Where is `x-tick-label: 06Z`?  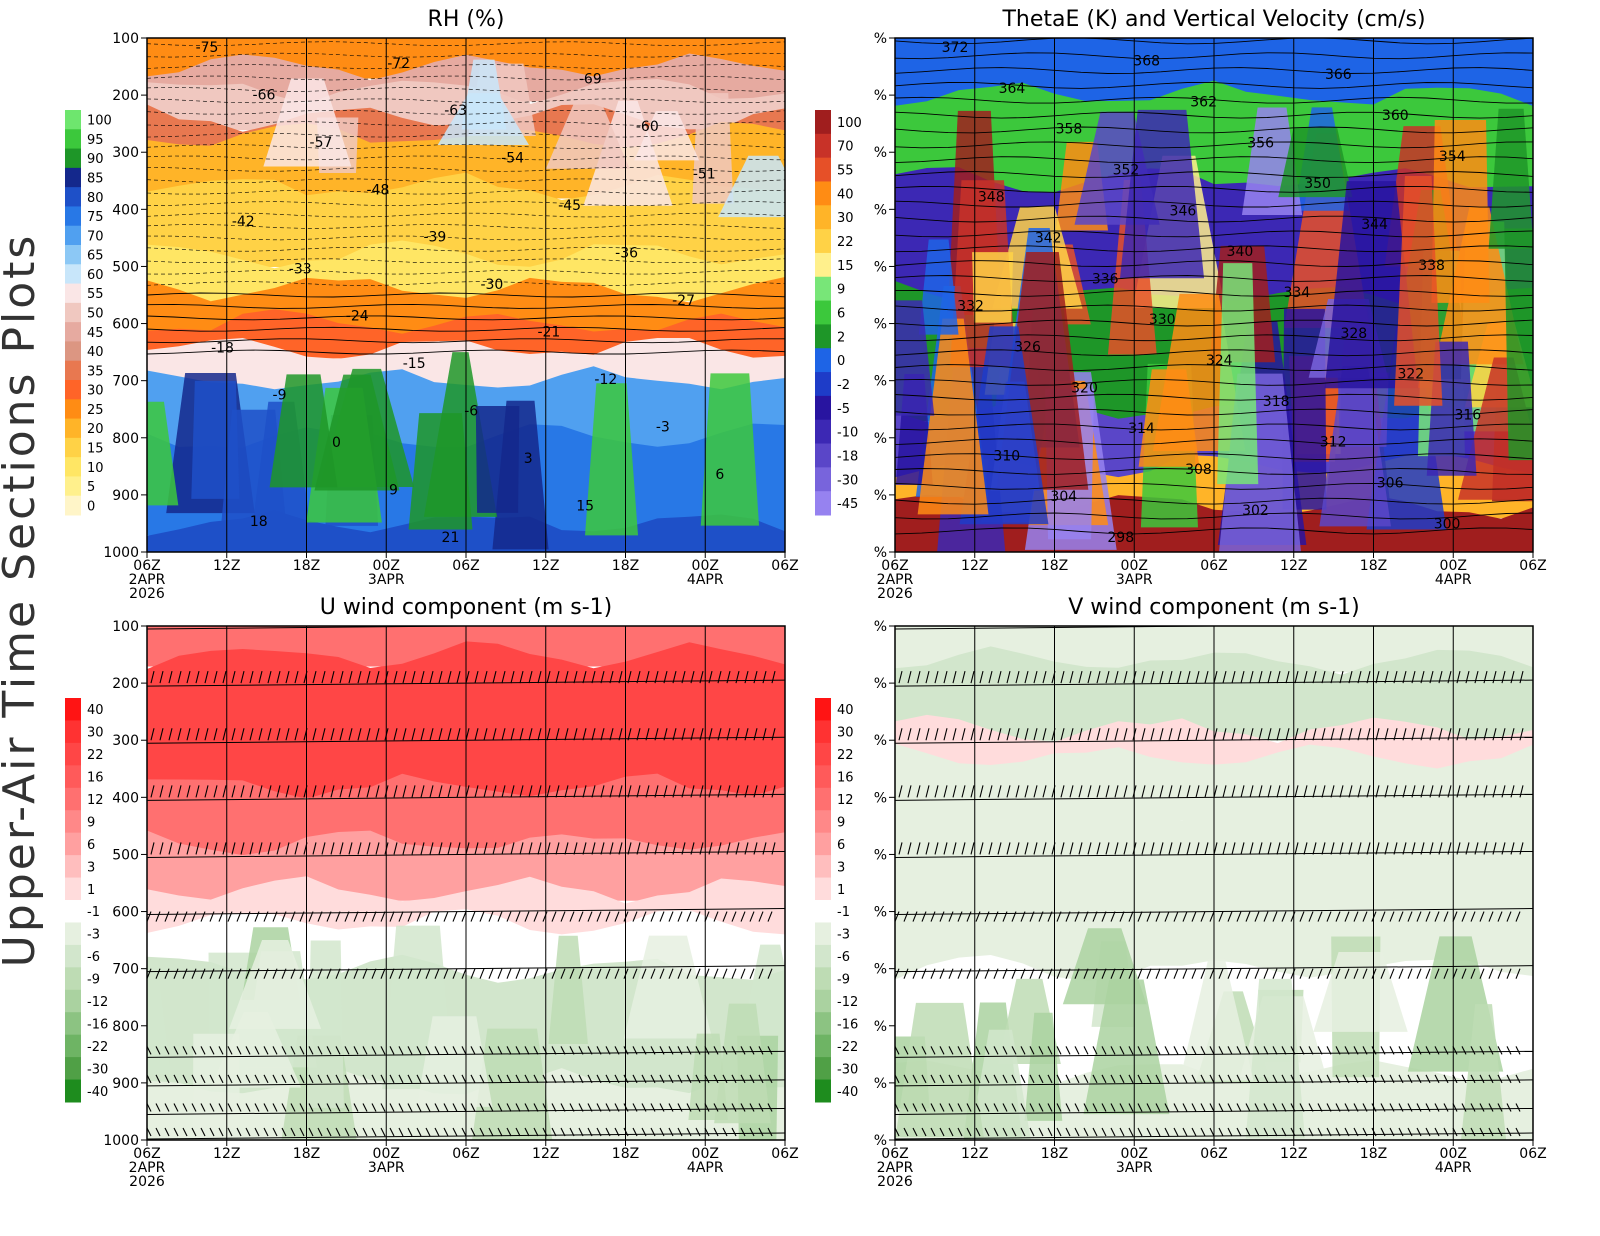 x-tick-label: 06Z is located at coordinates (1532, 566).